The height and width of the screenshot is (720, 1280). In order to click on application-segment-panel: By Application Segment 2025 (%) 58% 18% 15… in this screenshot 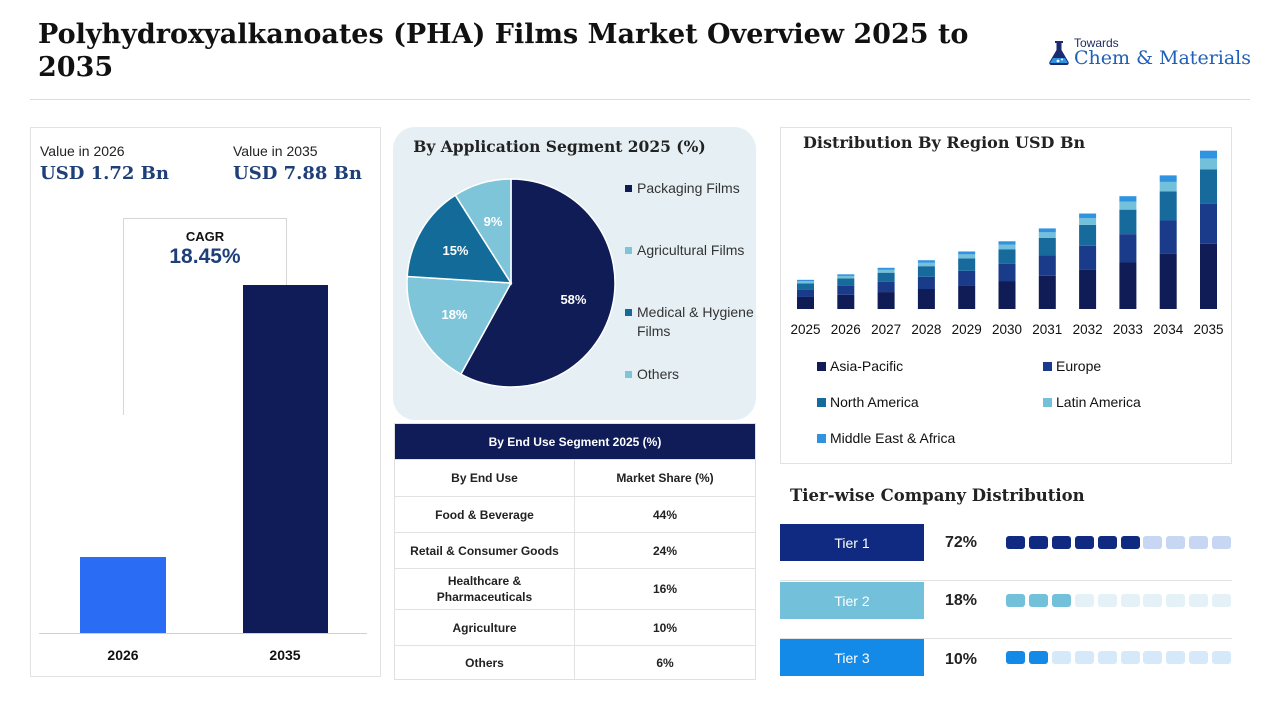, I will do `click(574, 273)`.